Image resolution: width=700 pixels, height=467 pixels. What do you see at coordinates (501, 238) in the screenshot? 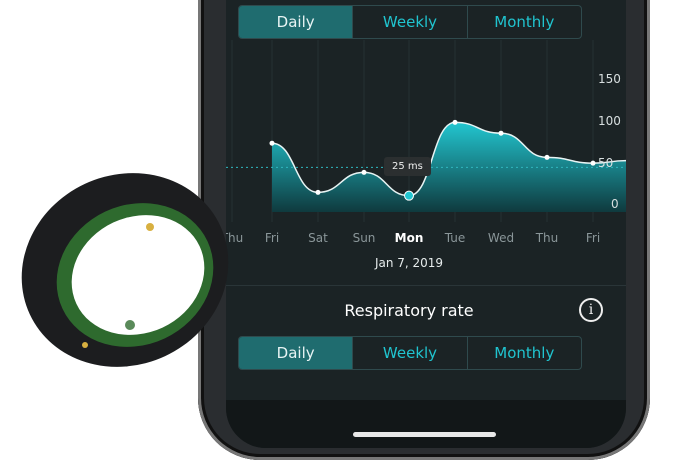
I see `x-tick-wed: Wed` at bounding box center [501, 238].